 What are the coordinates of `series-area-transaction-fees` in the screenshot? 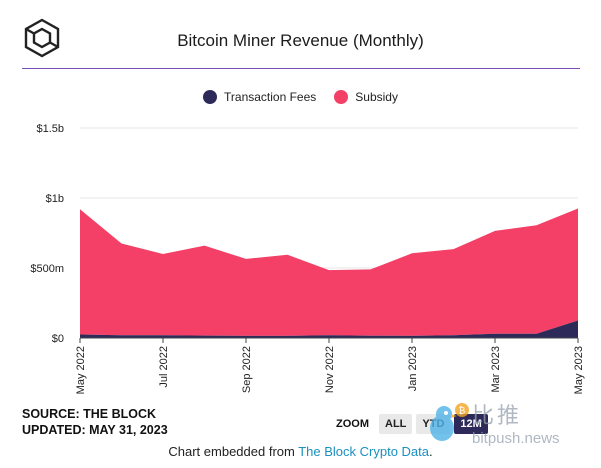 It's located at (329, 329).